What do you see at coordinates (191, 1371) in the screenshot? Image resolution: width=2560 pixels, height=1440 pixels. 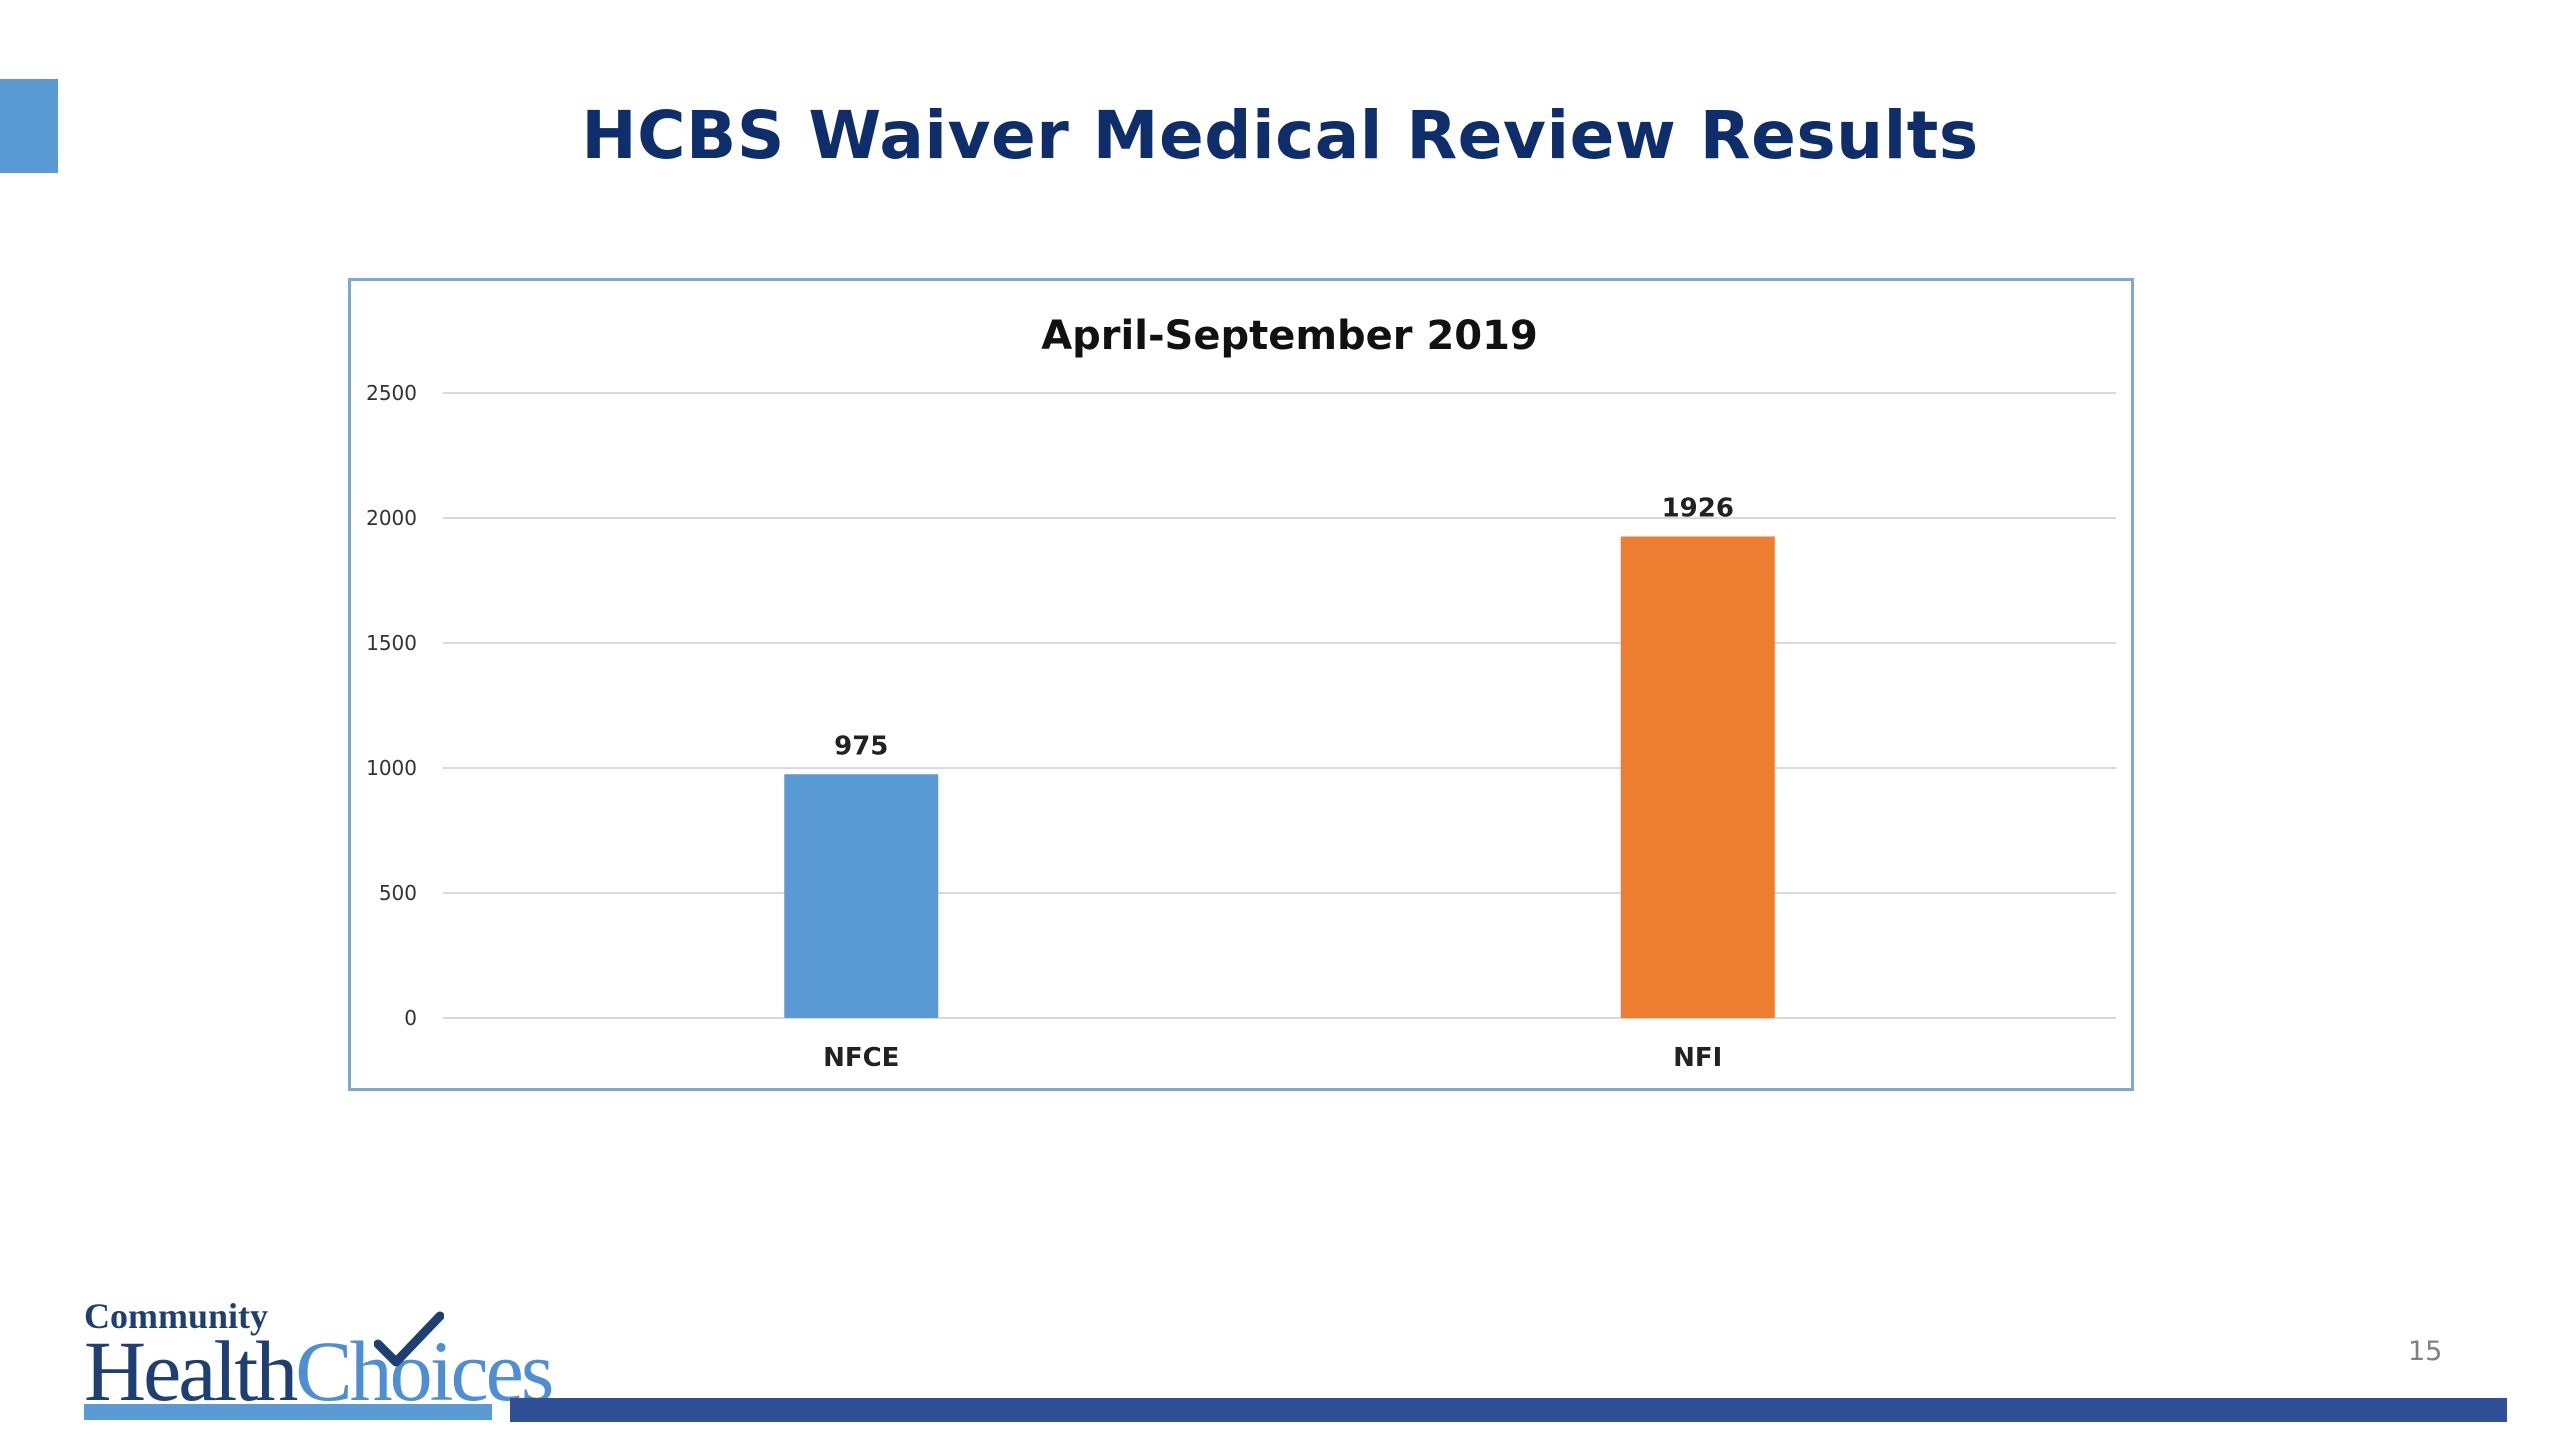 I see `logo-health-text: Health` at bounding box center [191, 1371].